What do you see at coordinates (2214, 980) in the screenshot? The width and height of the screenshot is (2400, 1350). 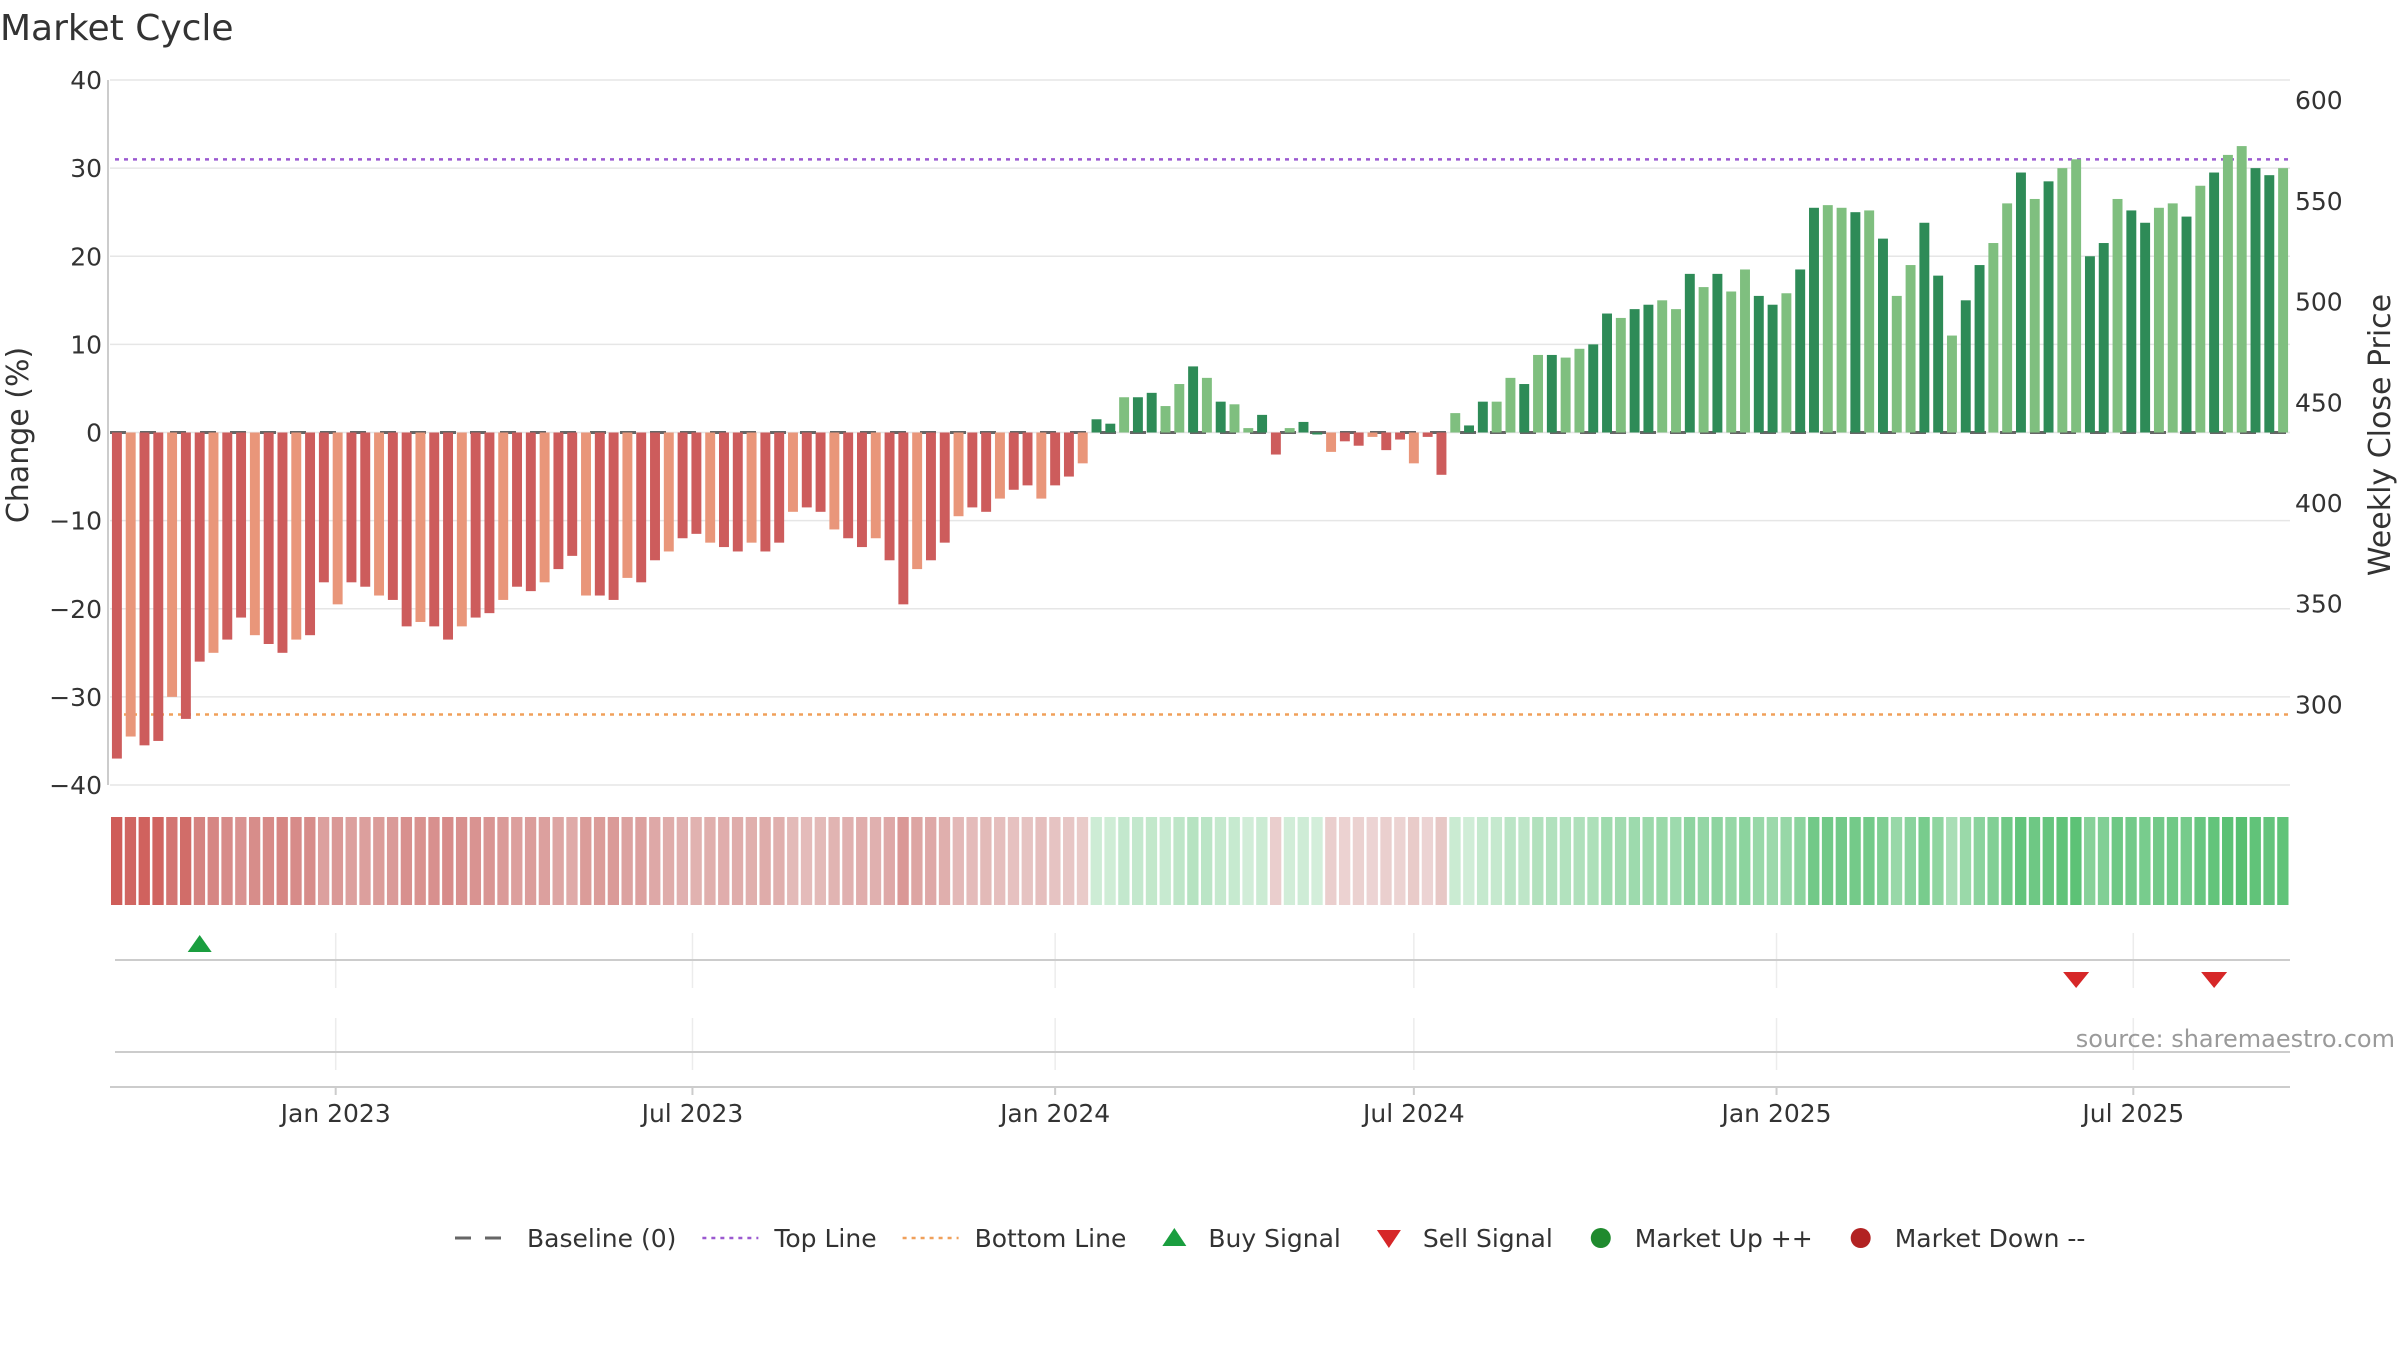 I see `sell-signal-marker` at bounding box center [2214, 980].